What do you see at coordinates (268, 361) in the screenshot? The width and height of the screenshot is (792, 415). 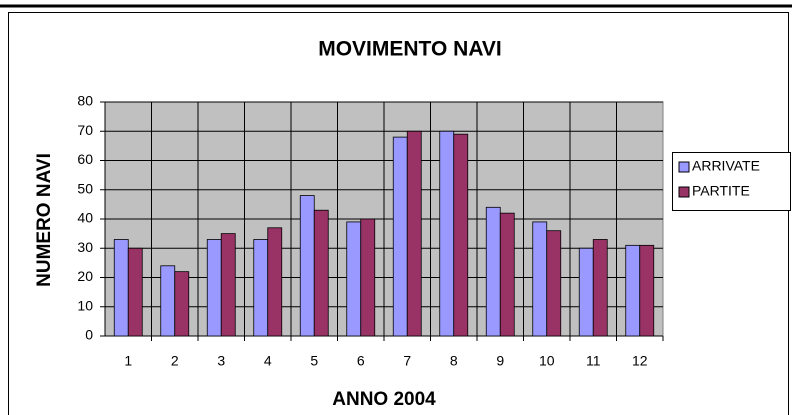 I see `x-tick-label: 4` at bounding box center [268, 361].